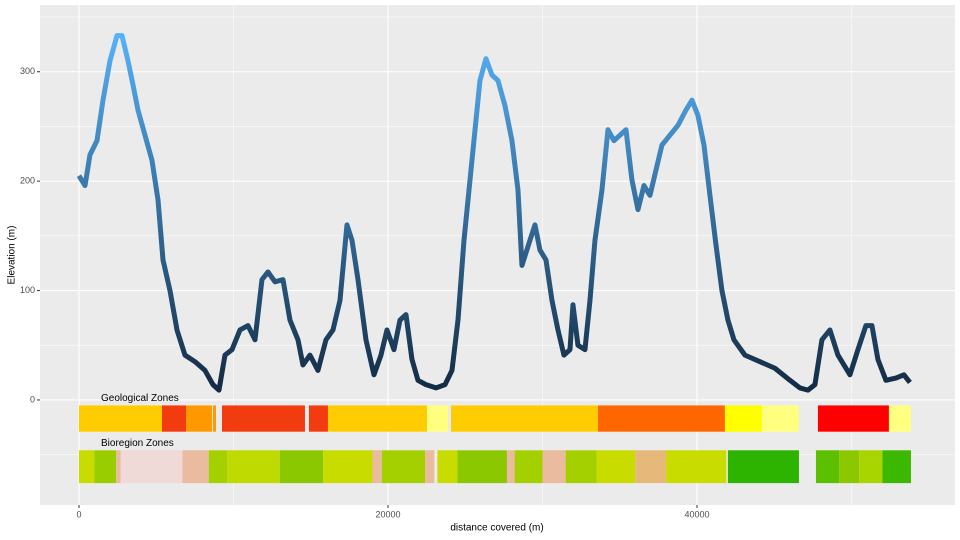 The image size is (960, 540). What do you see at coordinates (696, 514) in the screenshot?
I see `x-tick-label: 40000` at bounding box center [696, 514].